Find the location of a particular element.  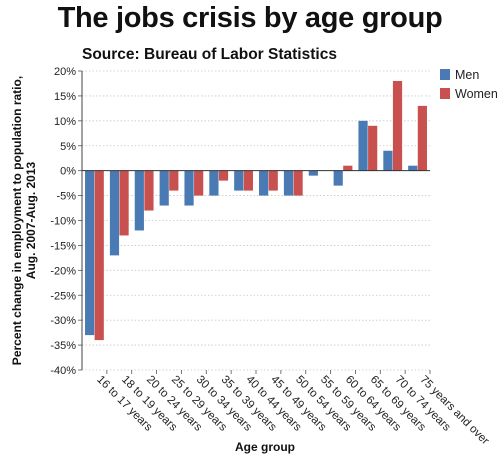

y-tick-label: 5% is located at coordinates (68, 147).